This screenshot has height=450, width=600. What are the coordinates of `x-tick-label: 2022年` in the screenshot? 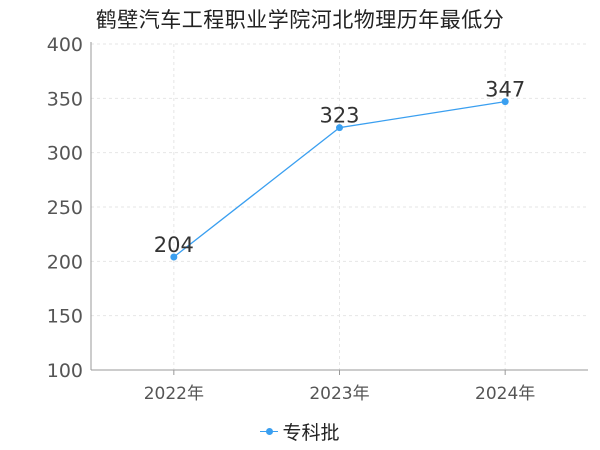 It's located at (174, 394).